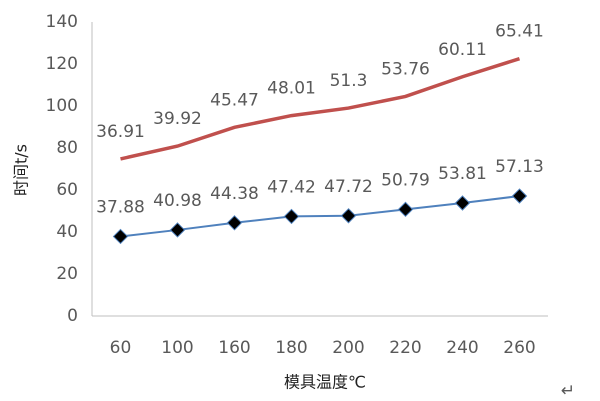  I want to click on data-label: 50.79, so click(405, 180).